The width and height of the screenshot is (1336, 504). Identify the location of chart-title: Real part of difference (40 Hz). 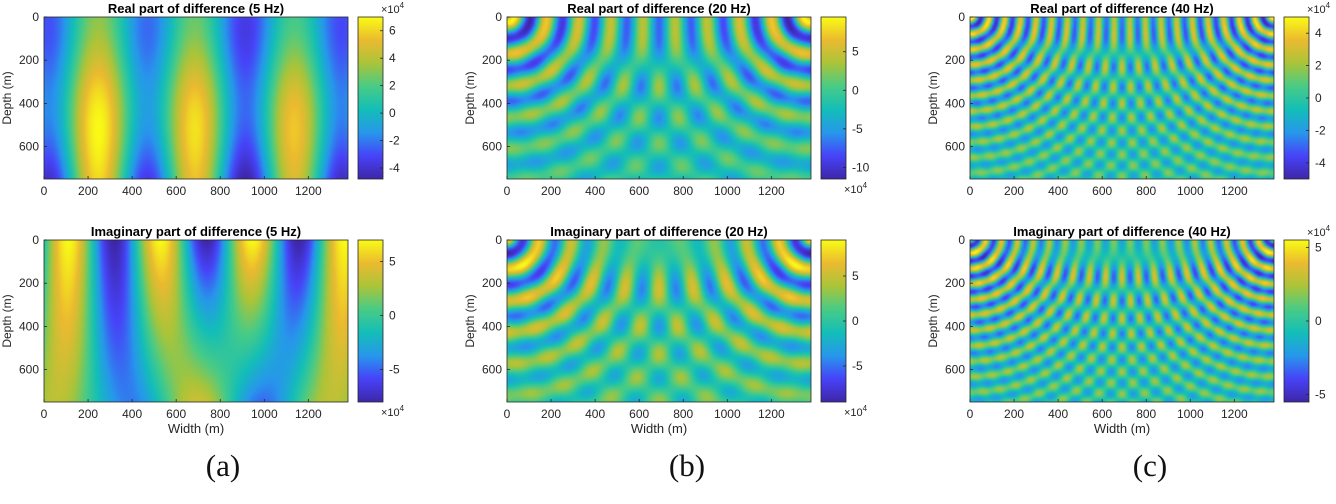
(1122, 8).